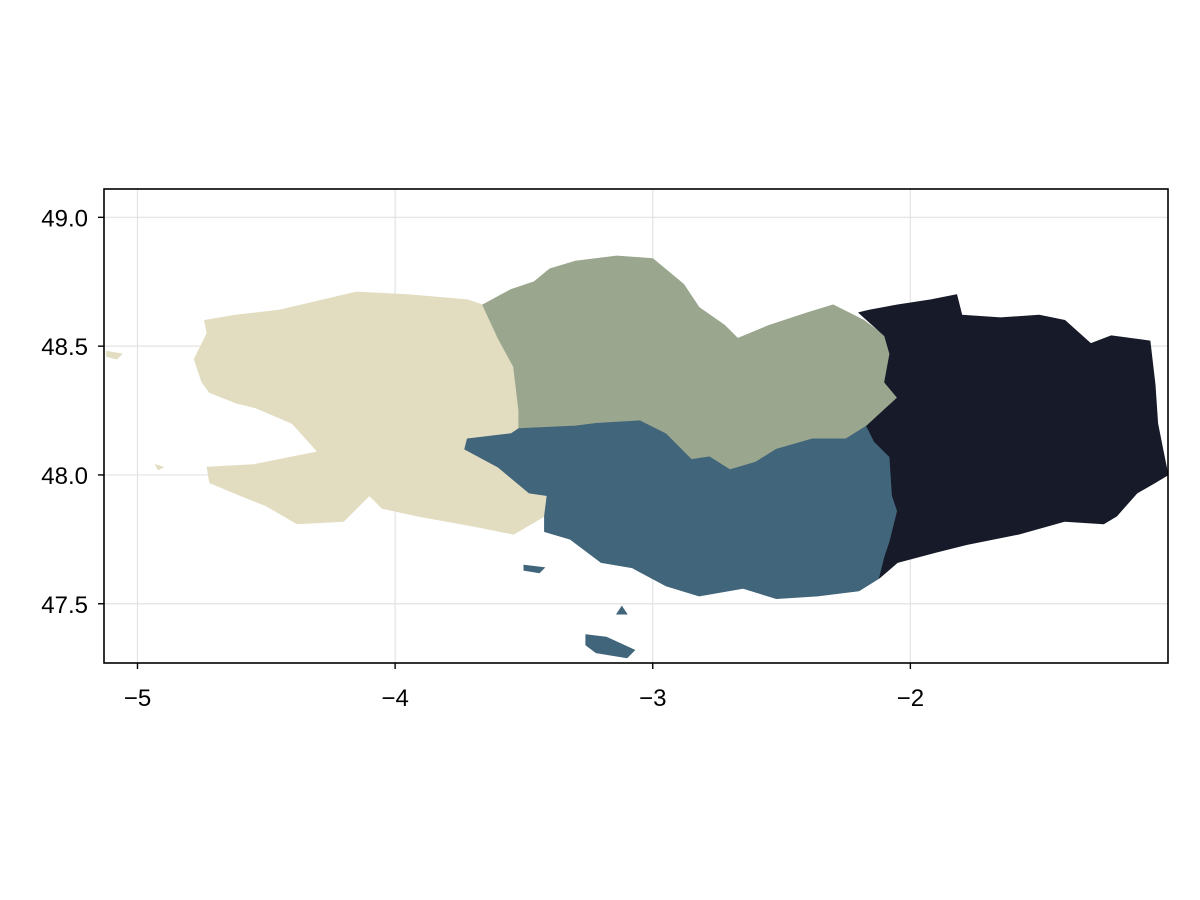 Image resolution: width=1200 pixels, height=900 pixels. I want to click on y-tick-label: 49.0, so click(64, 218).